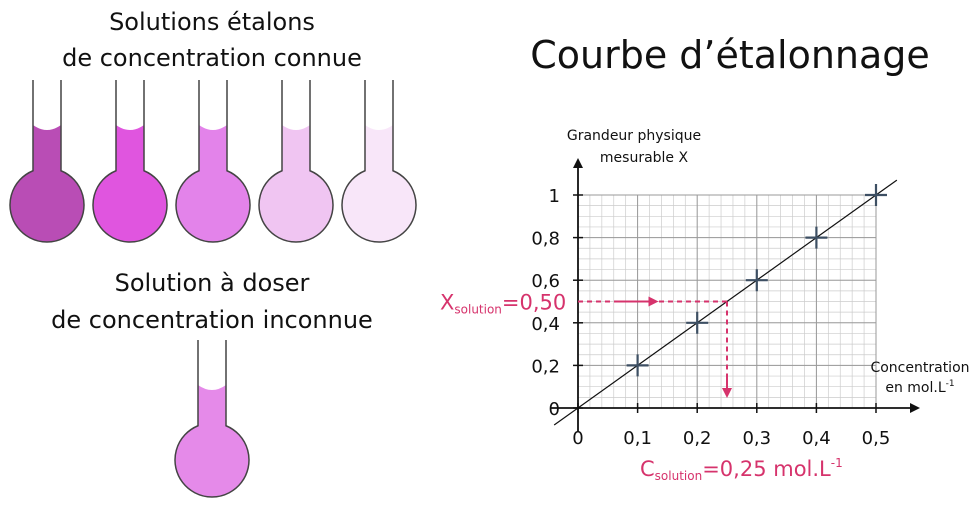 The width and height of the screenshot is (978, 517). What do you see at coordinates (212, 320) in the screenshot?
I see `unknown-title: de concentration inconnue` at bounding box center [212, 320].